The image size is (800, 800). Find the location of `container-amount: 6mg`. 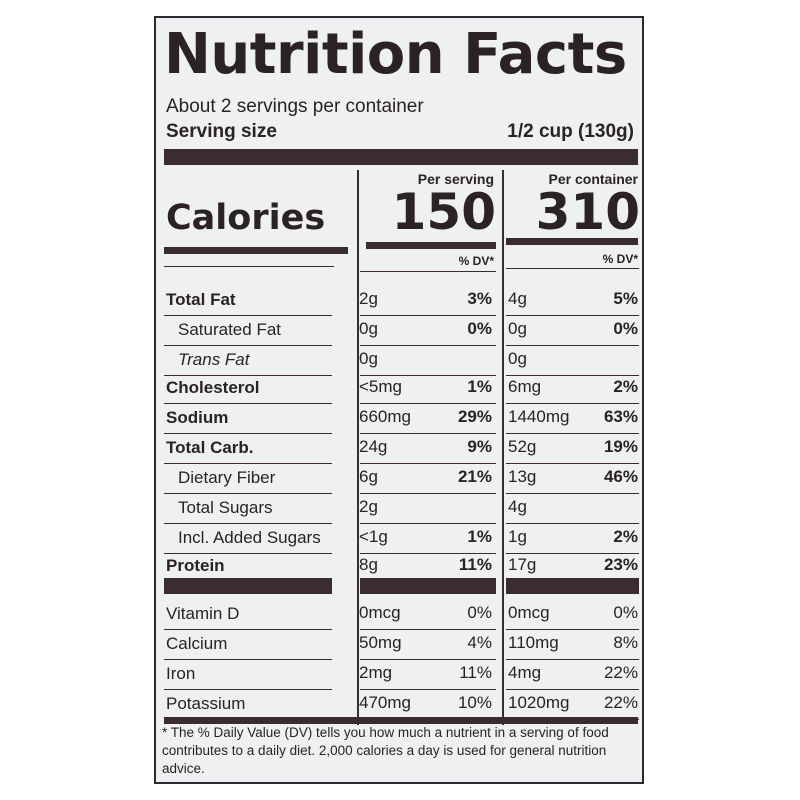

container-amount: 6mg is located at coordinates (525, 386).